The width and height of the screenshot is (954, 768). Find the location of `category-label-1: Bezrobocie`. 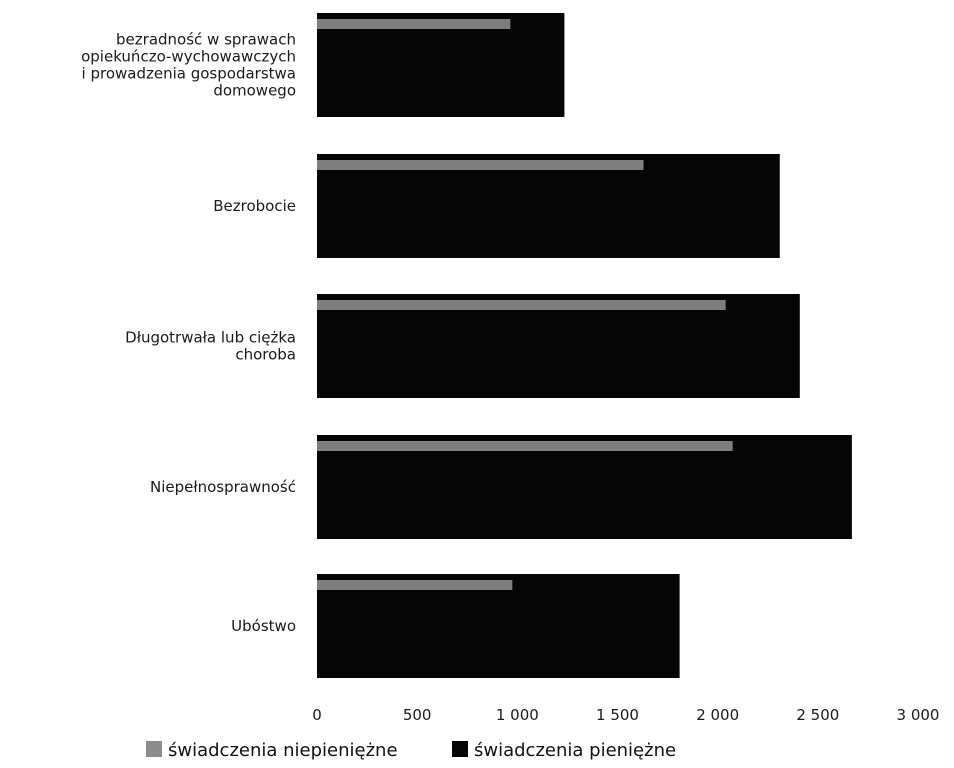

category-label-1: Bezrobocie is located at coordinates (254, 206).